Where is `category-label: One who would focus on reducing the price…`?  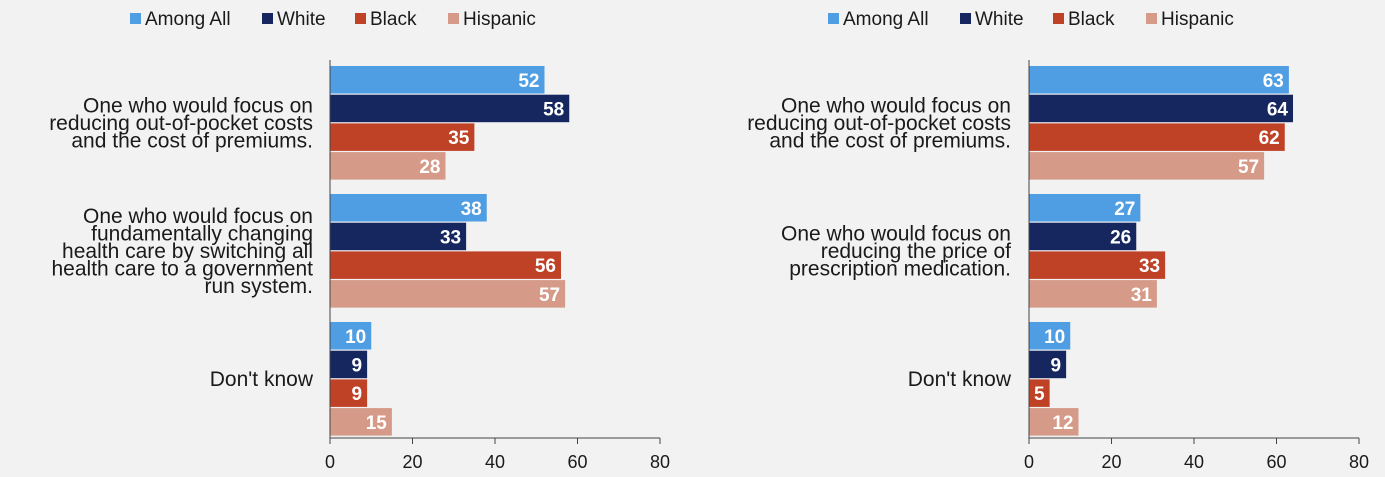 category-label: One who would focus on reducing the price… is located at coordinates (896, 251).